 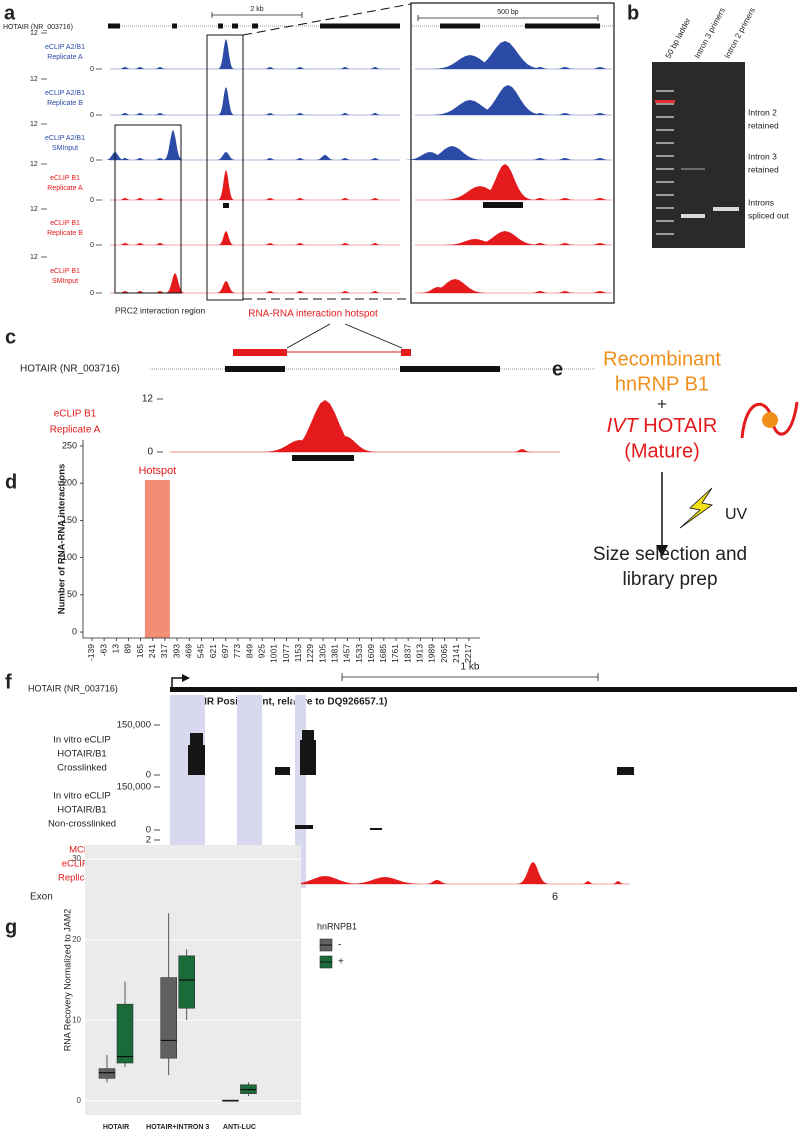 What do you see at coordinates (662, 384) in the screenshot?
I see `protein-label: hnRNP B1` at bounding box center [662, 384].